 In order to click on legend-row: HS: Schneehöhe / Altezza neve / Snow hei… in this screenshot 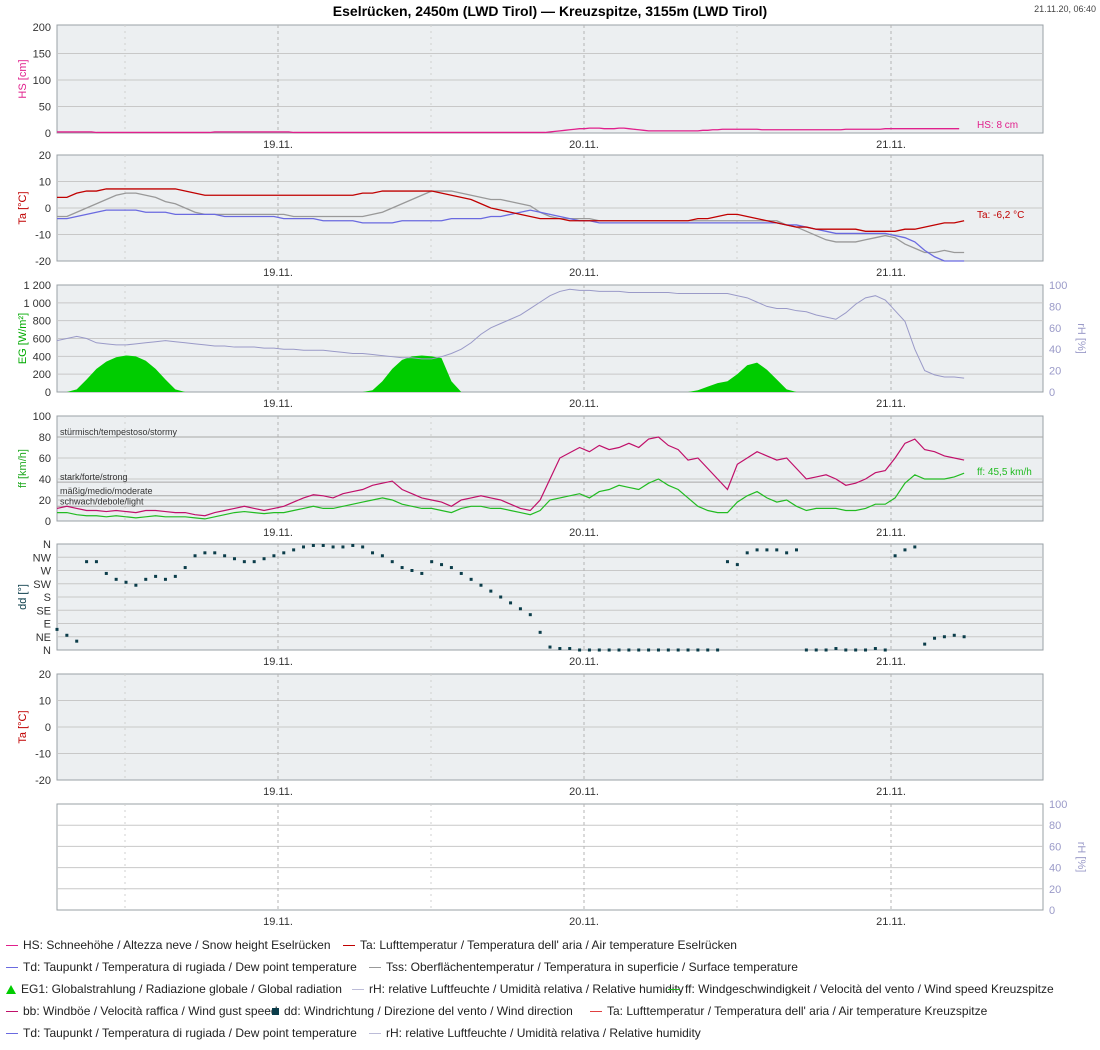, I will do `click(550, 946)`.